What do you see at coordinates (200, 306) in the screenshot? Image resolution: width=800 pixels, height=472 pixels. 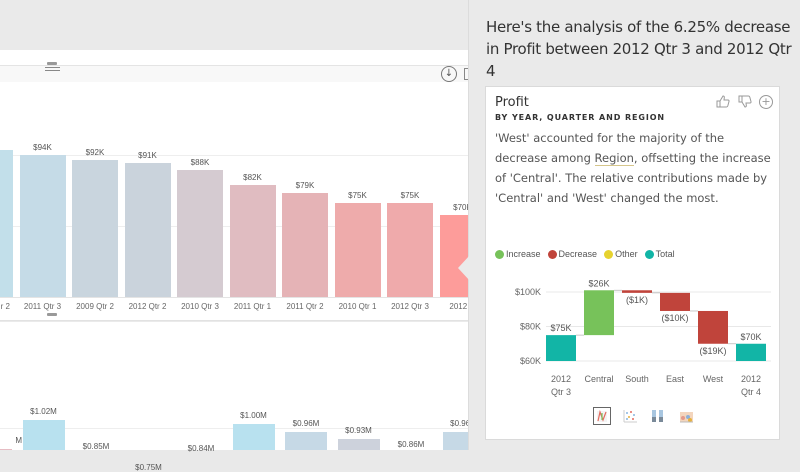 I see `x-axis-label: 2010 Qtr 3` at bounding box center [200, 306].